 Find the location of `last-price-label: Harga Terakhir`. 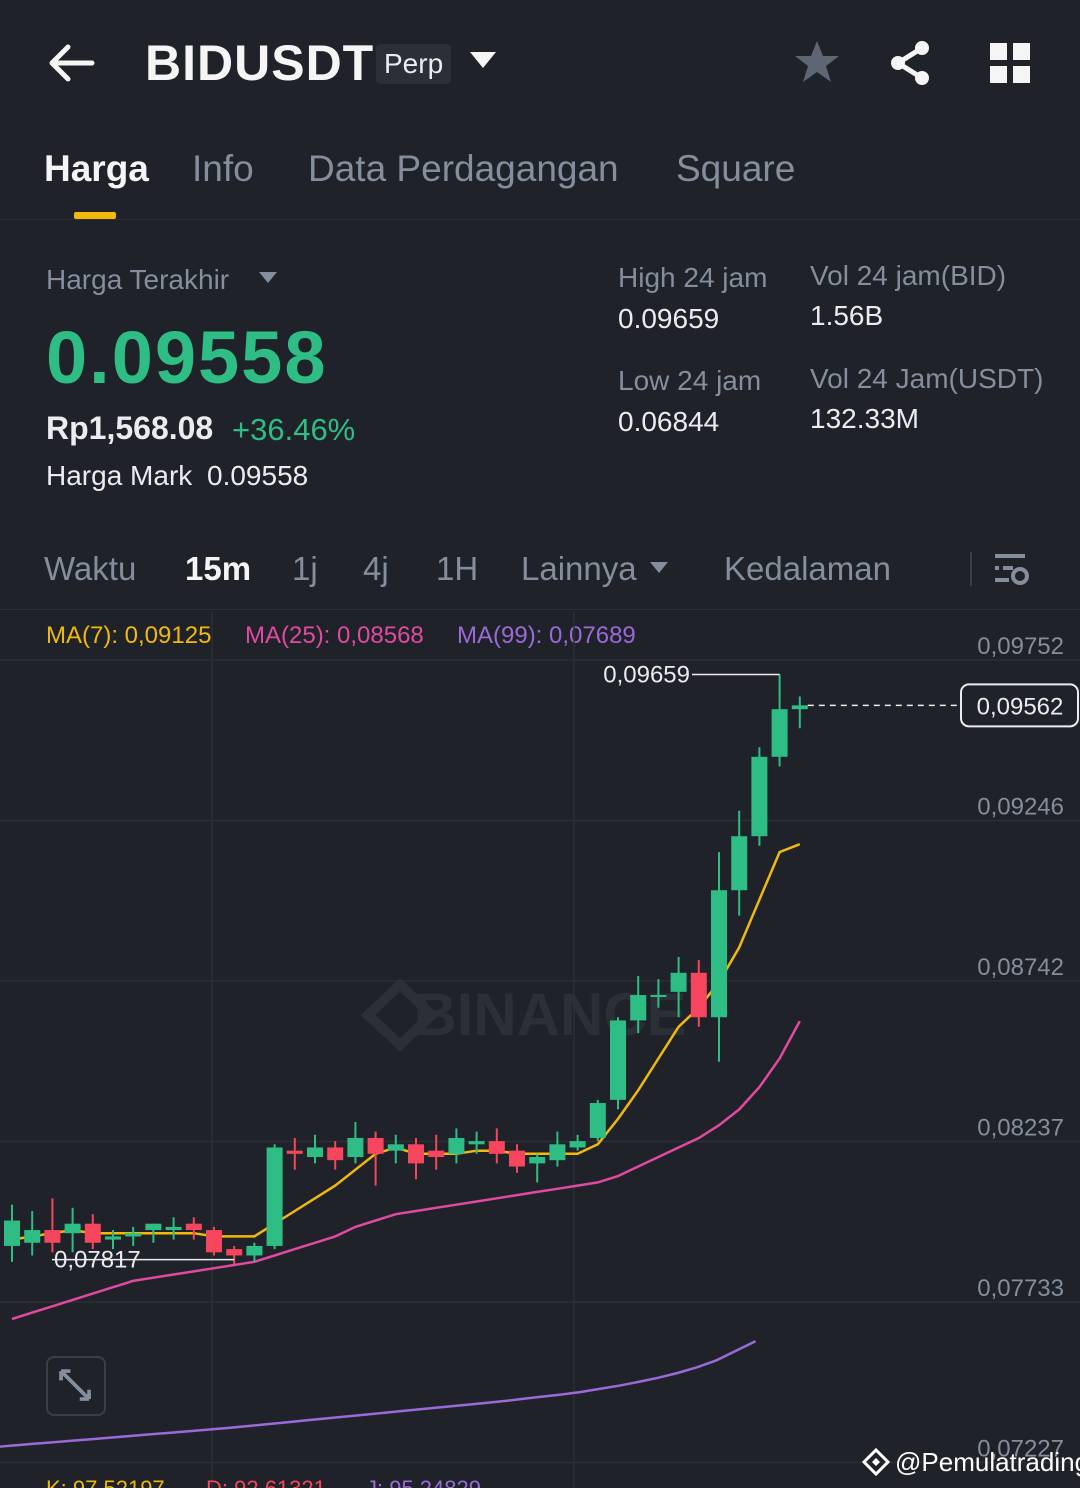

last-price-label: Harga Terakhir is located at coordinates (138, 279).